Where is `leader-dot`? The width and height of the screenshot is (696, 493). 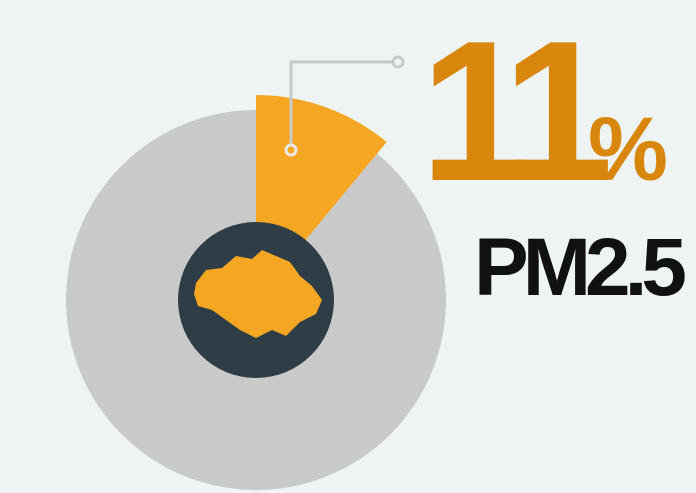 leader-dot is located at coordinates (291, 150).